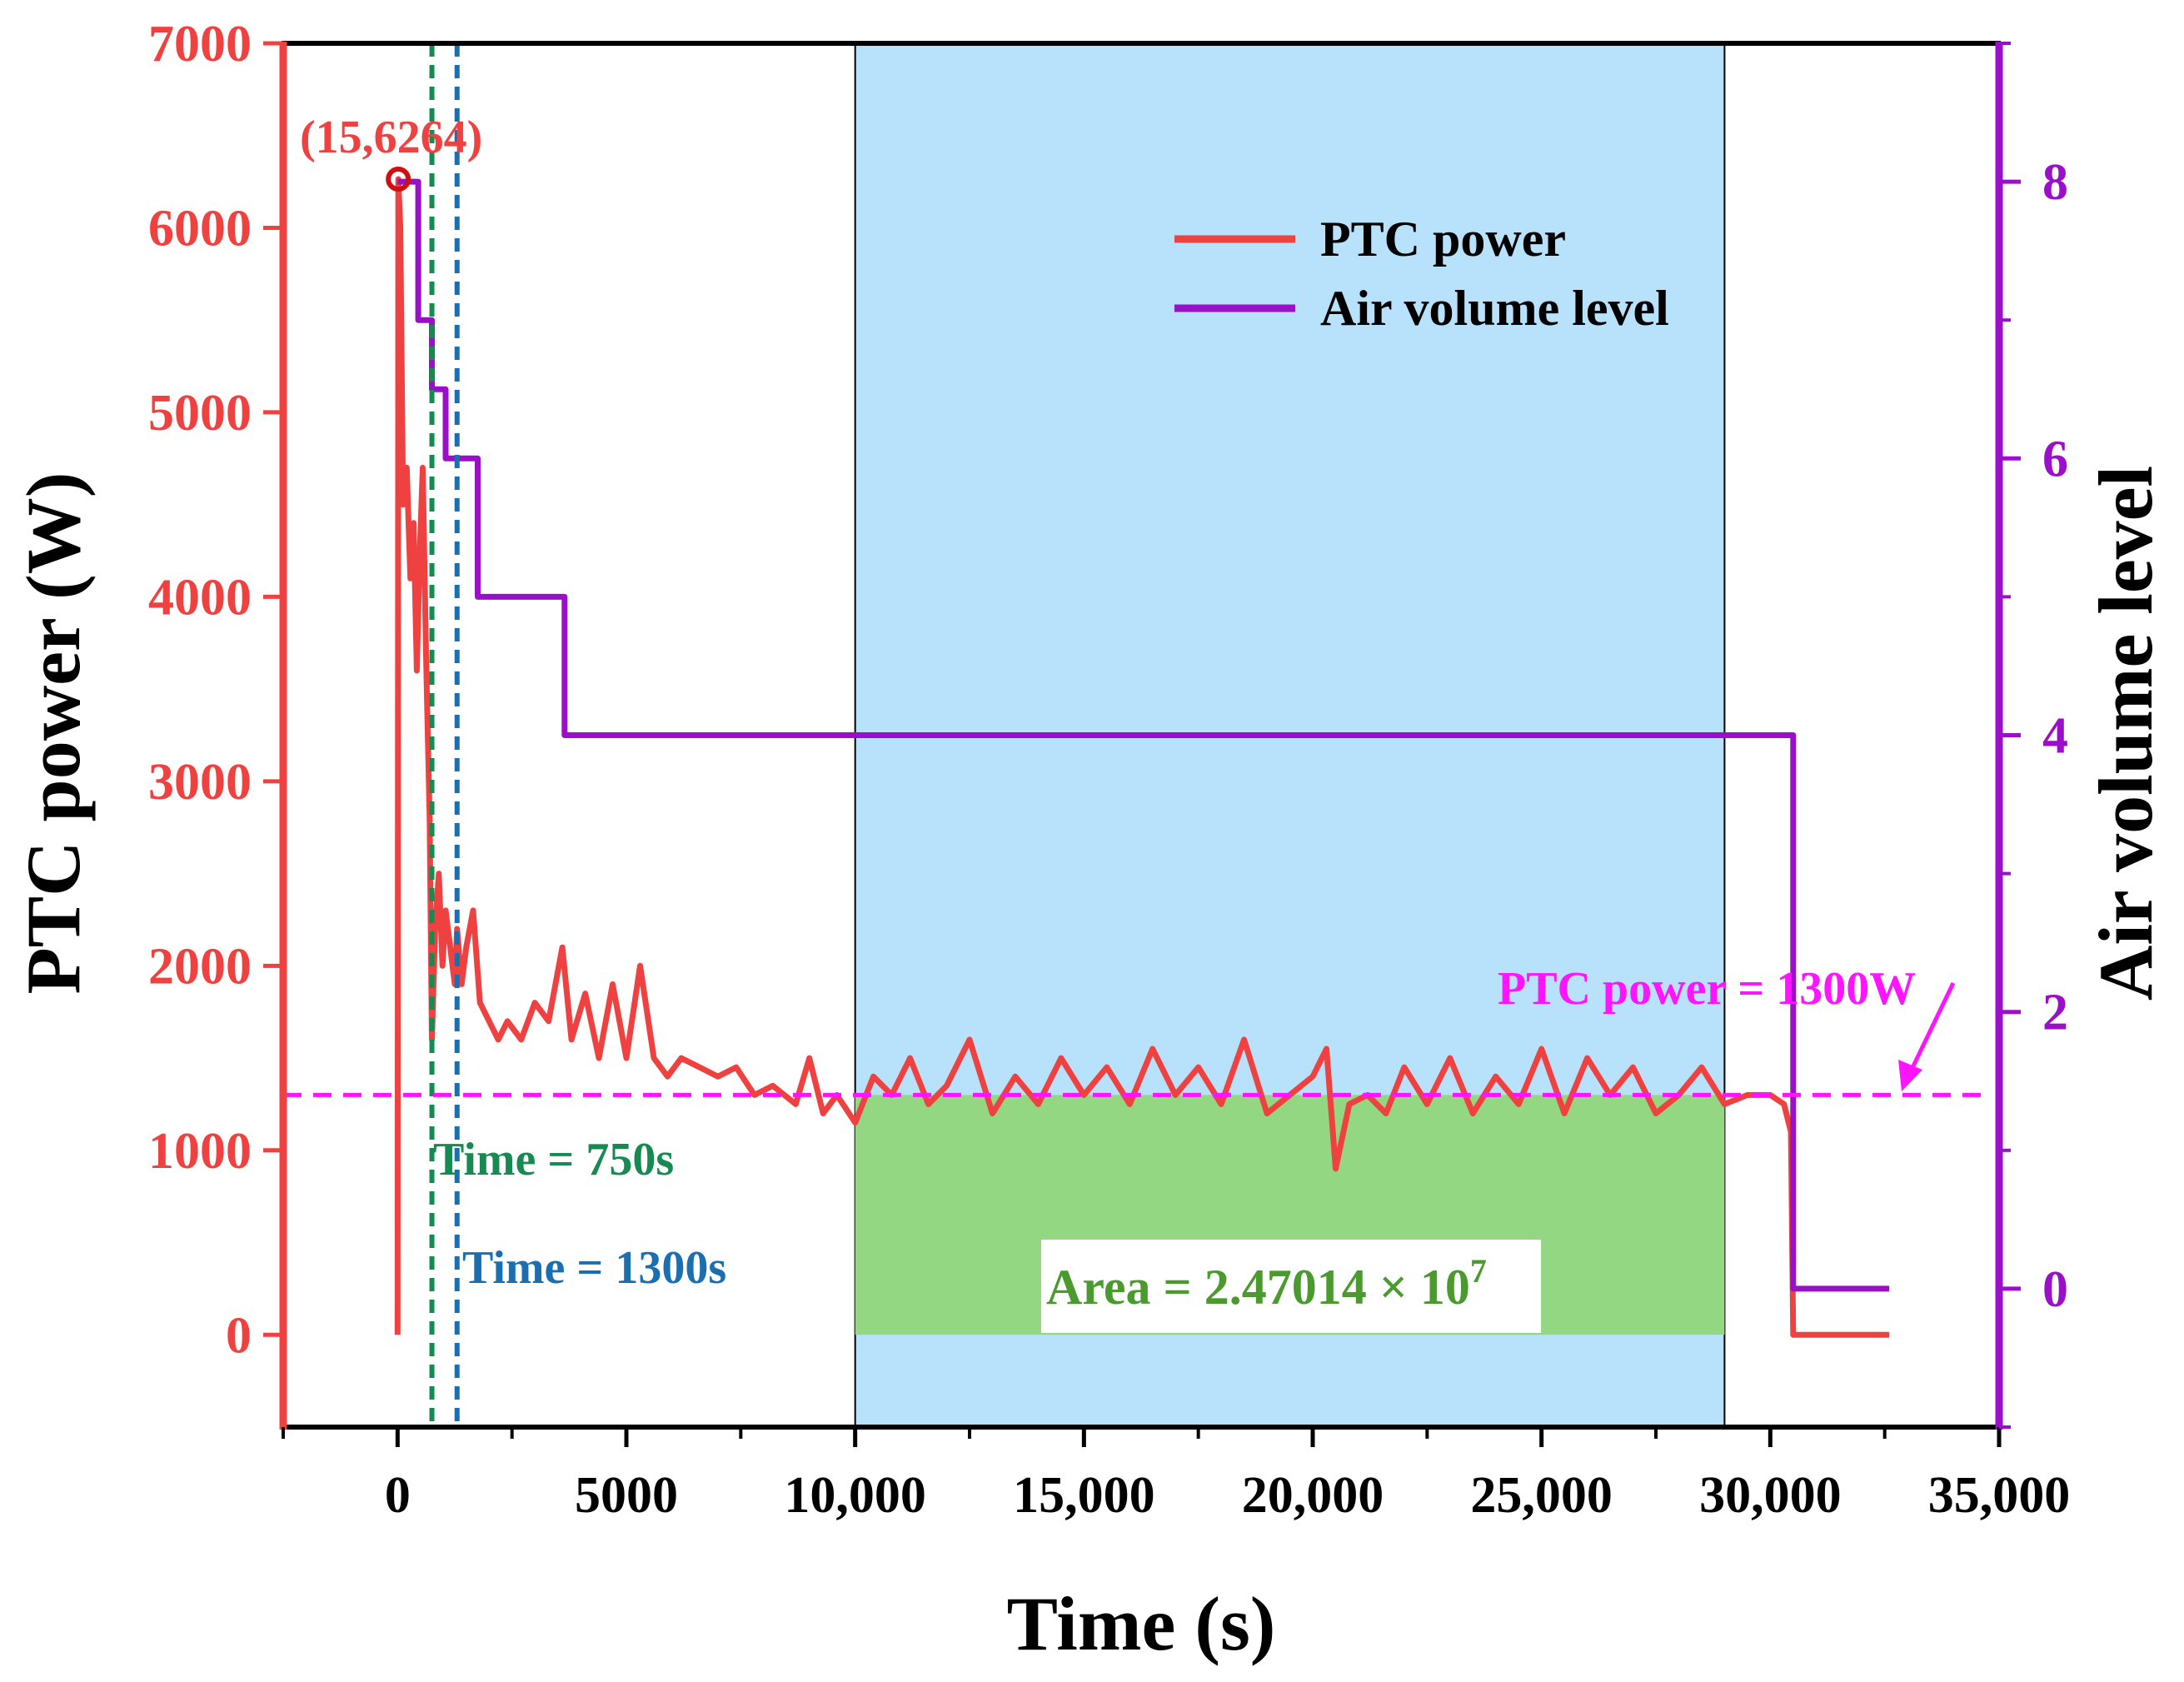  Describe the element at coordinates (200, 228) in the screenshot. I see `y-left-tick-label: 6000` at that location.